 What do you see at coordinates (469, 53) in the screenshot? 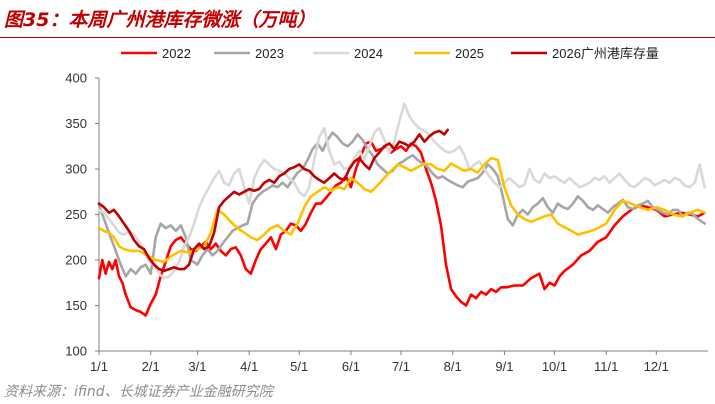
I see `legend-label: 2025` at bounding box center [469, 53].